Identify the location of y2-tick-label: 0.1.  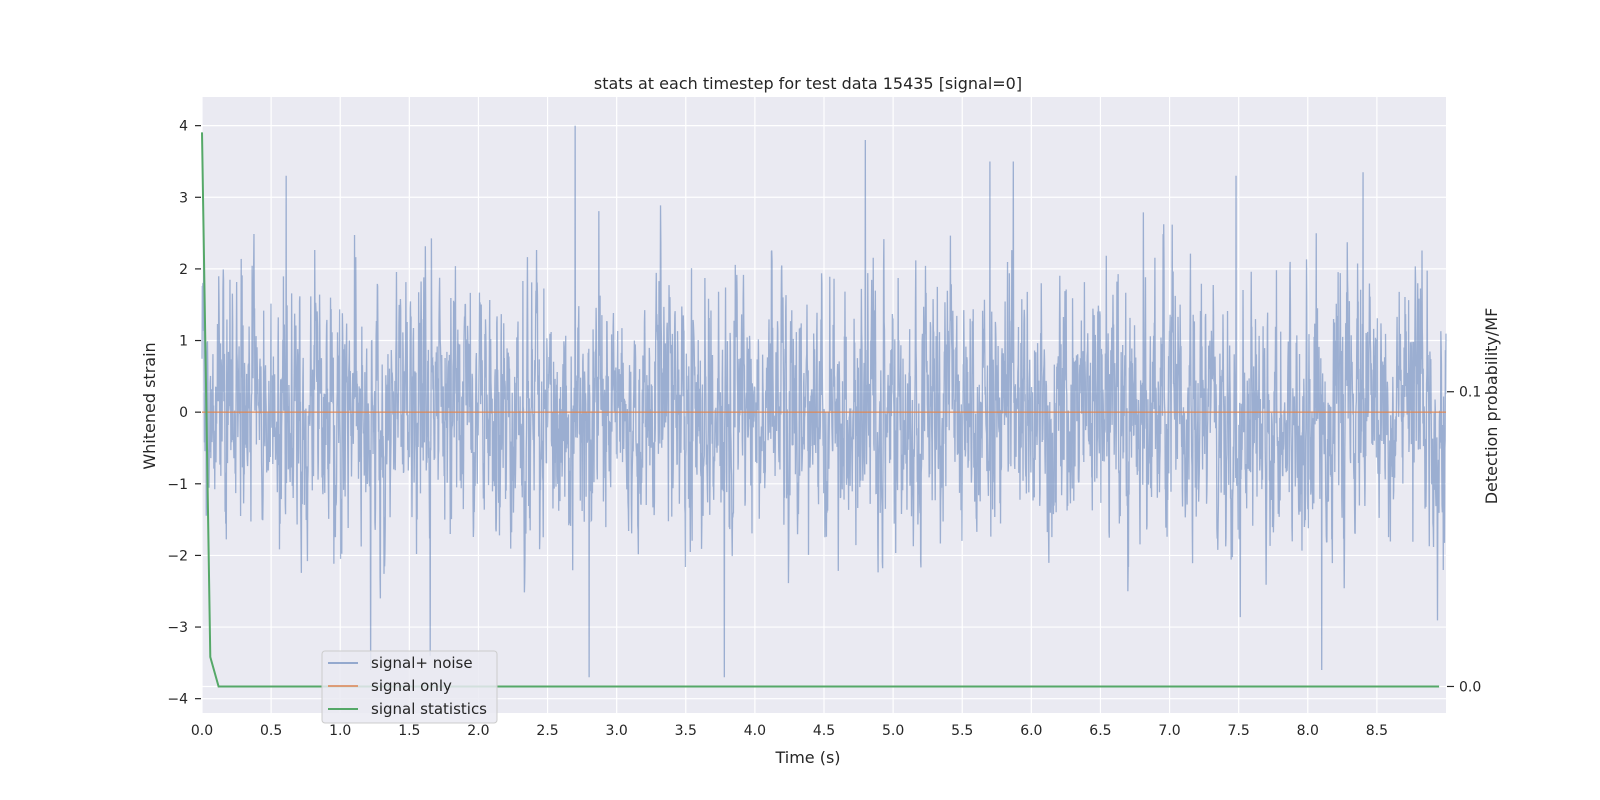
(1470, 393).